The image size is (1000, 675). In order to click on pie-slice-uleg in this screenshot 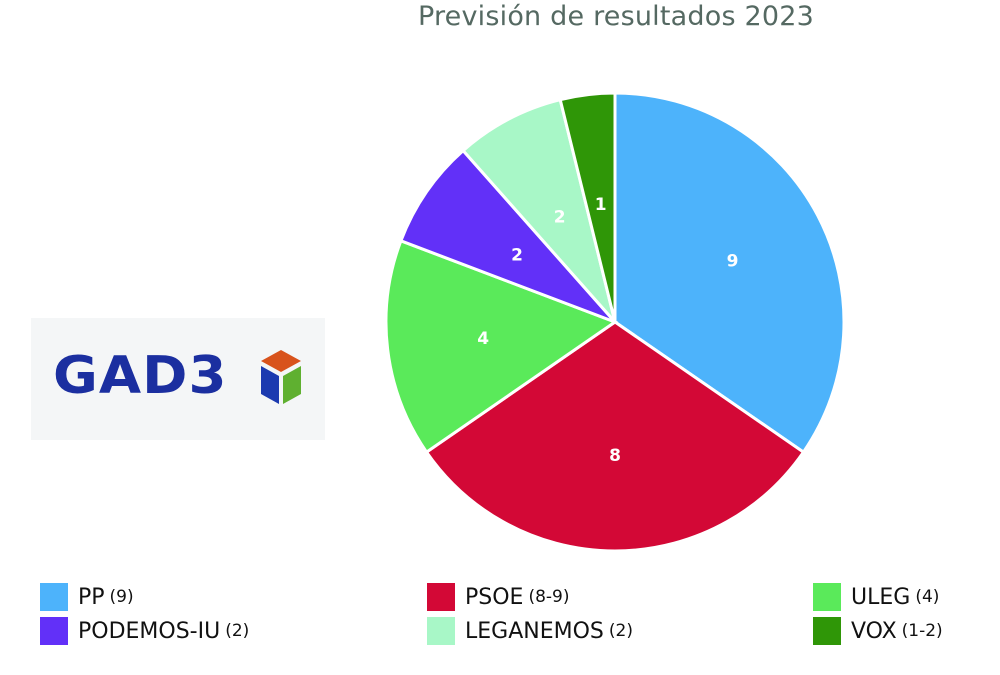, I will do `click(501, 346)`.